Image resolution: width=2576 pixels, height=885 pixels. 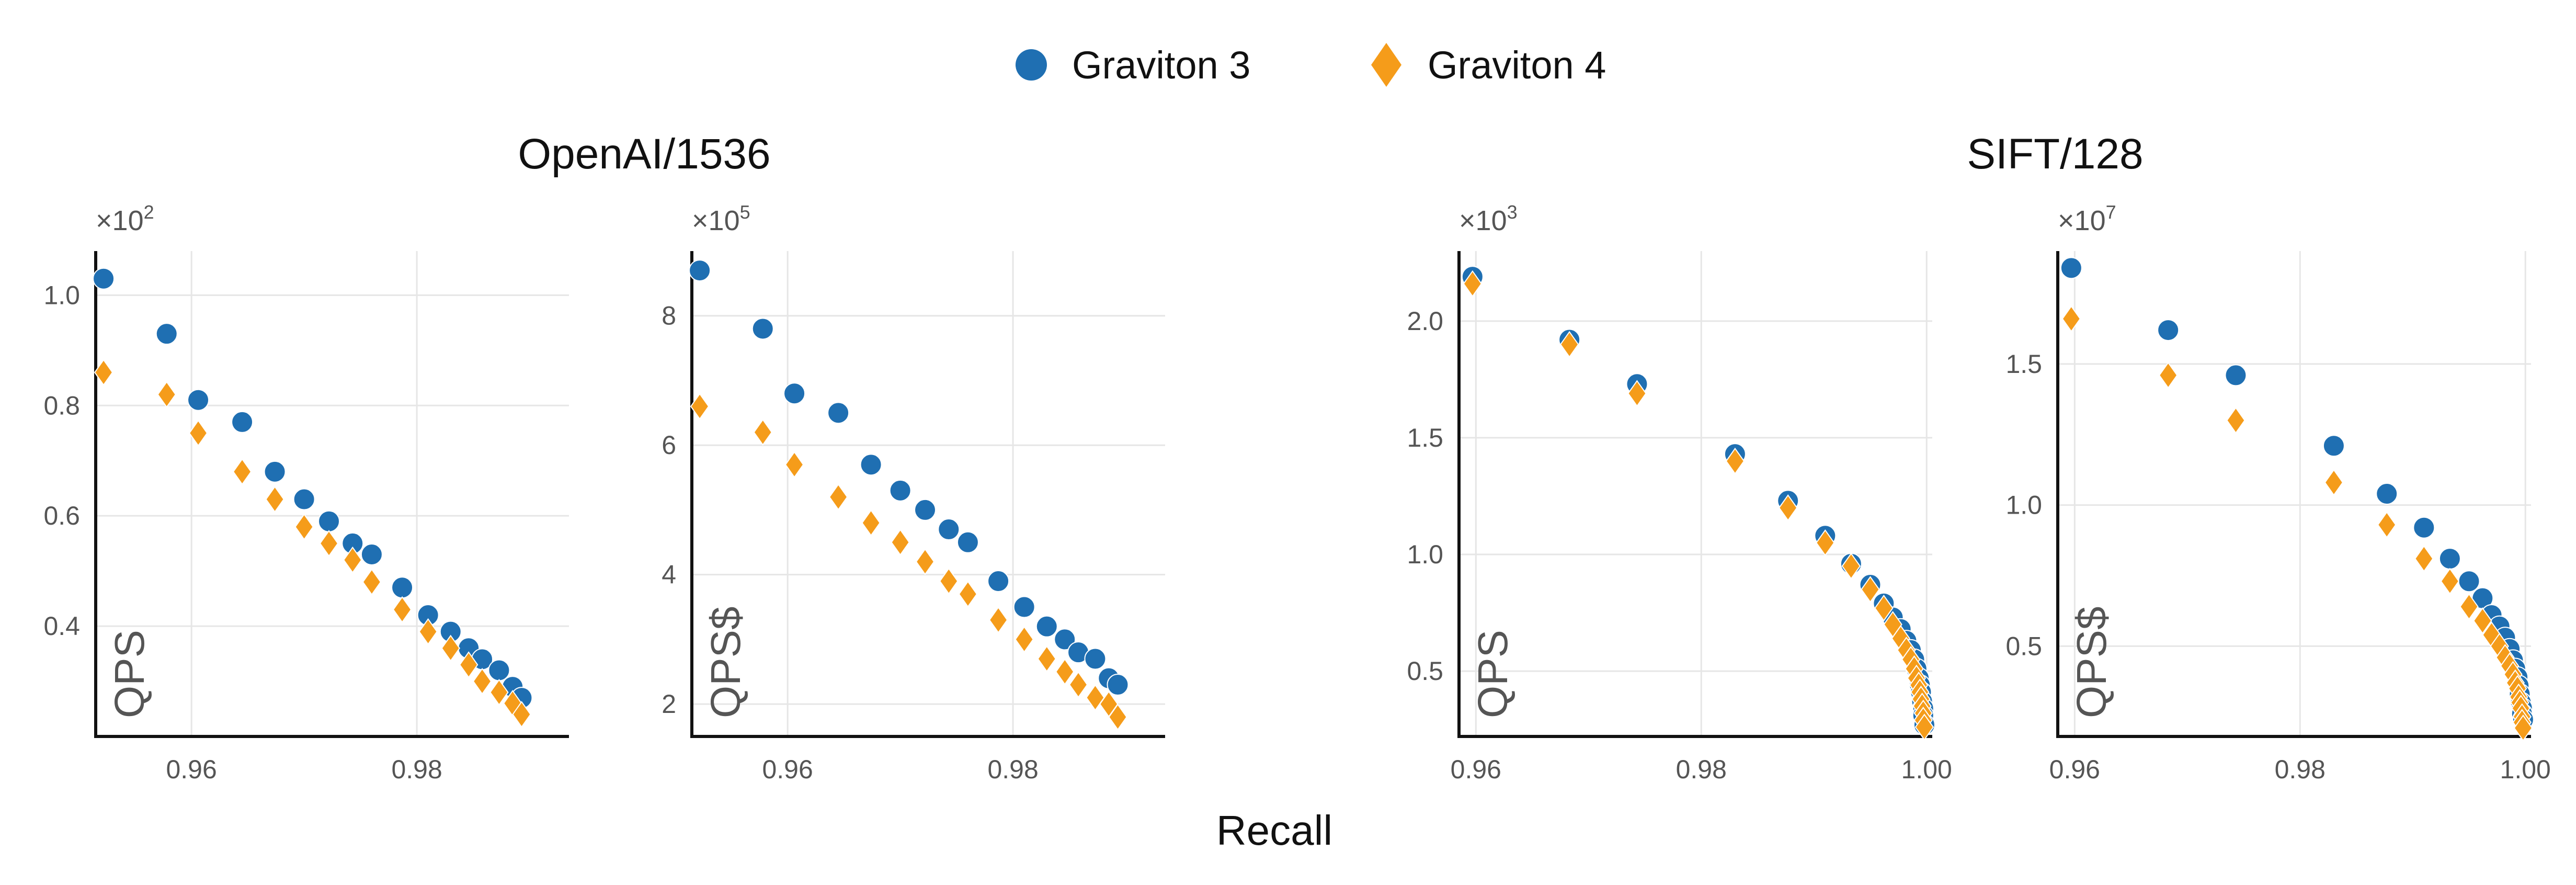 I want to click on y-axis-multiplier: ×10⁵, so click(x=721, y=218).